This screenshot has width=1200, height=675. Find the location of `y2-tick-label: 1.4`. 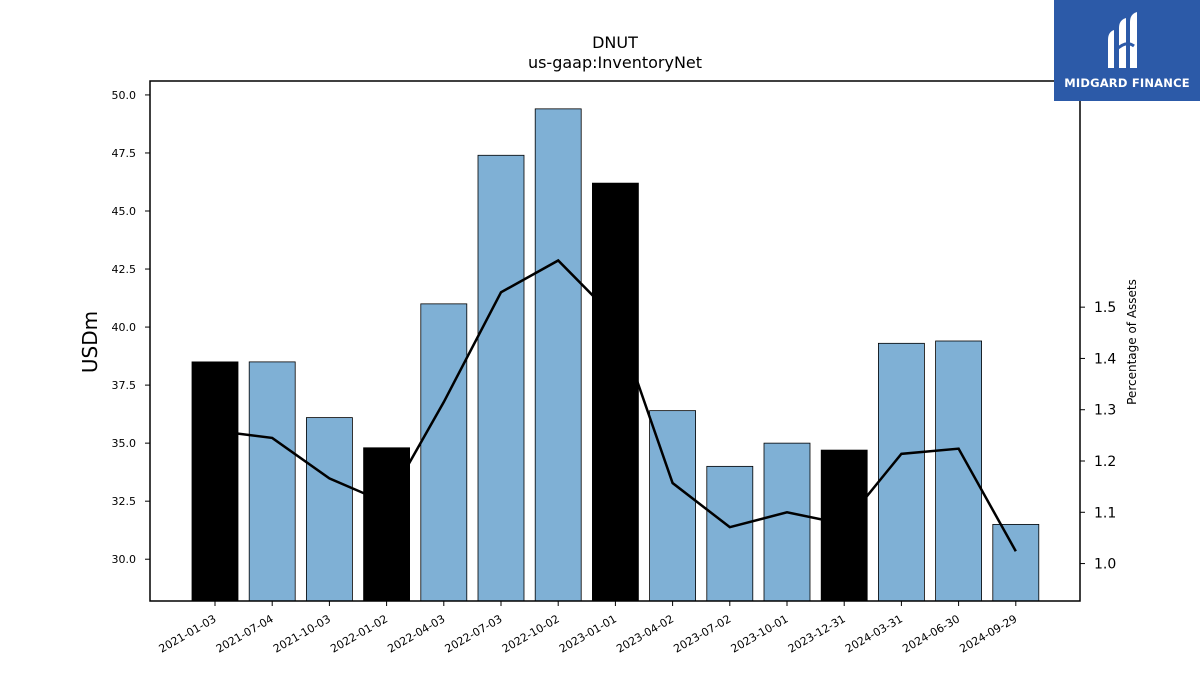

y2-tick-label: 1.4 is located at coordinates (1105, 359).